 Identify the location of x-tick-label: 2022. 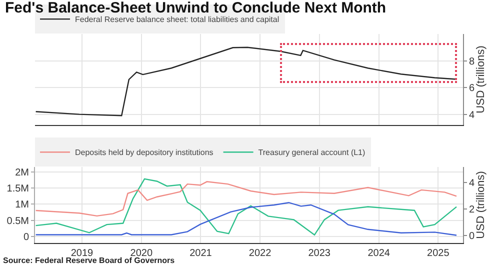
(260, 253).